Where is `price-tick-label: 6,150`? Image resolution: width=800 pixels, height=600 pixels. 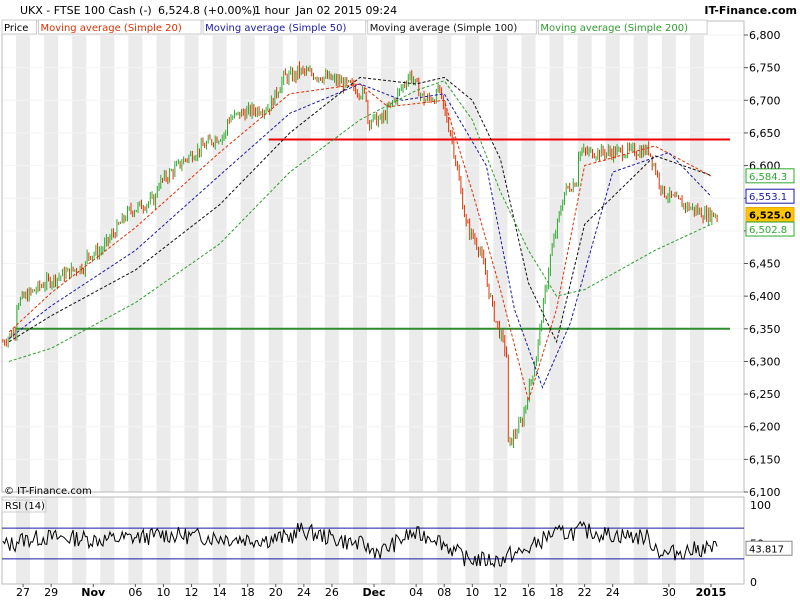
price-tick-label: 6,150 is located at coordinates (765, 459).